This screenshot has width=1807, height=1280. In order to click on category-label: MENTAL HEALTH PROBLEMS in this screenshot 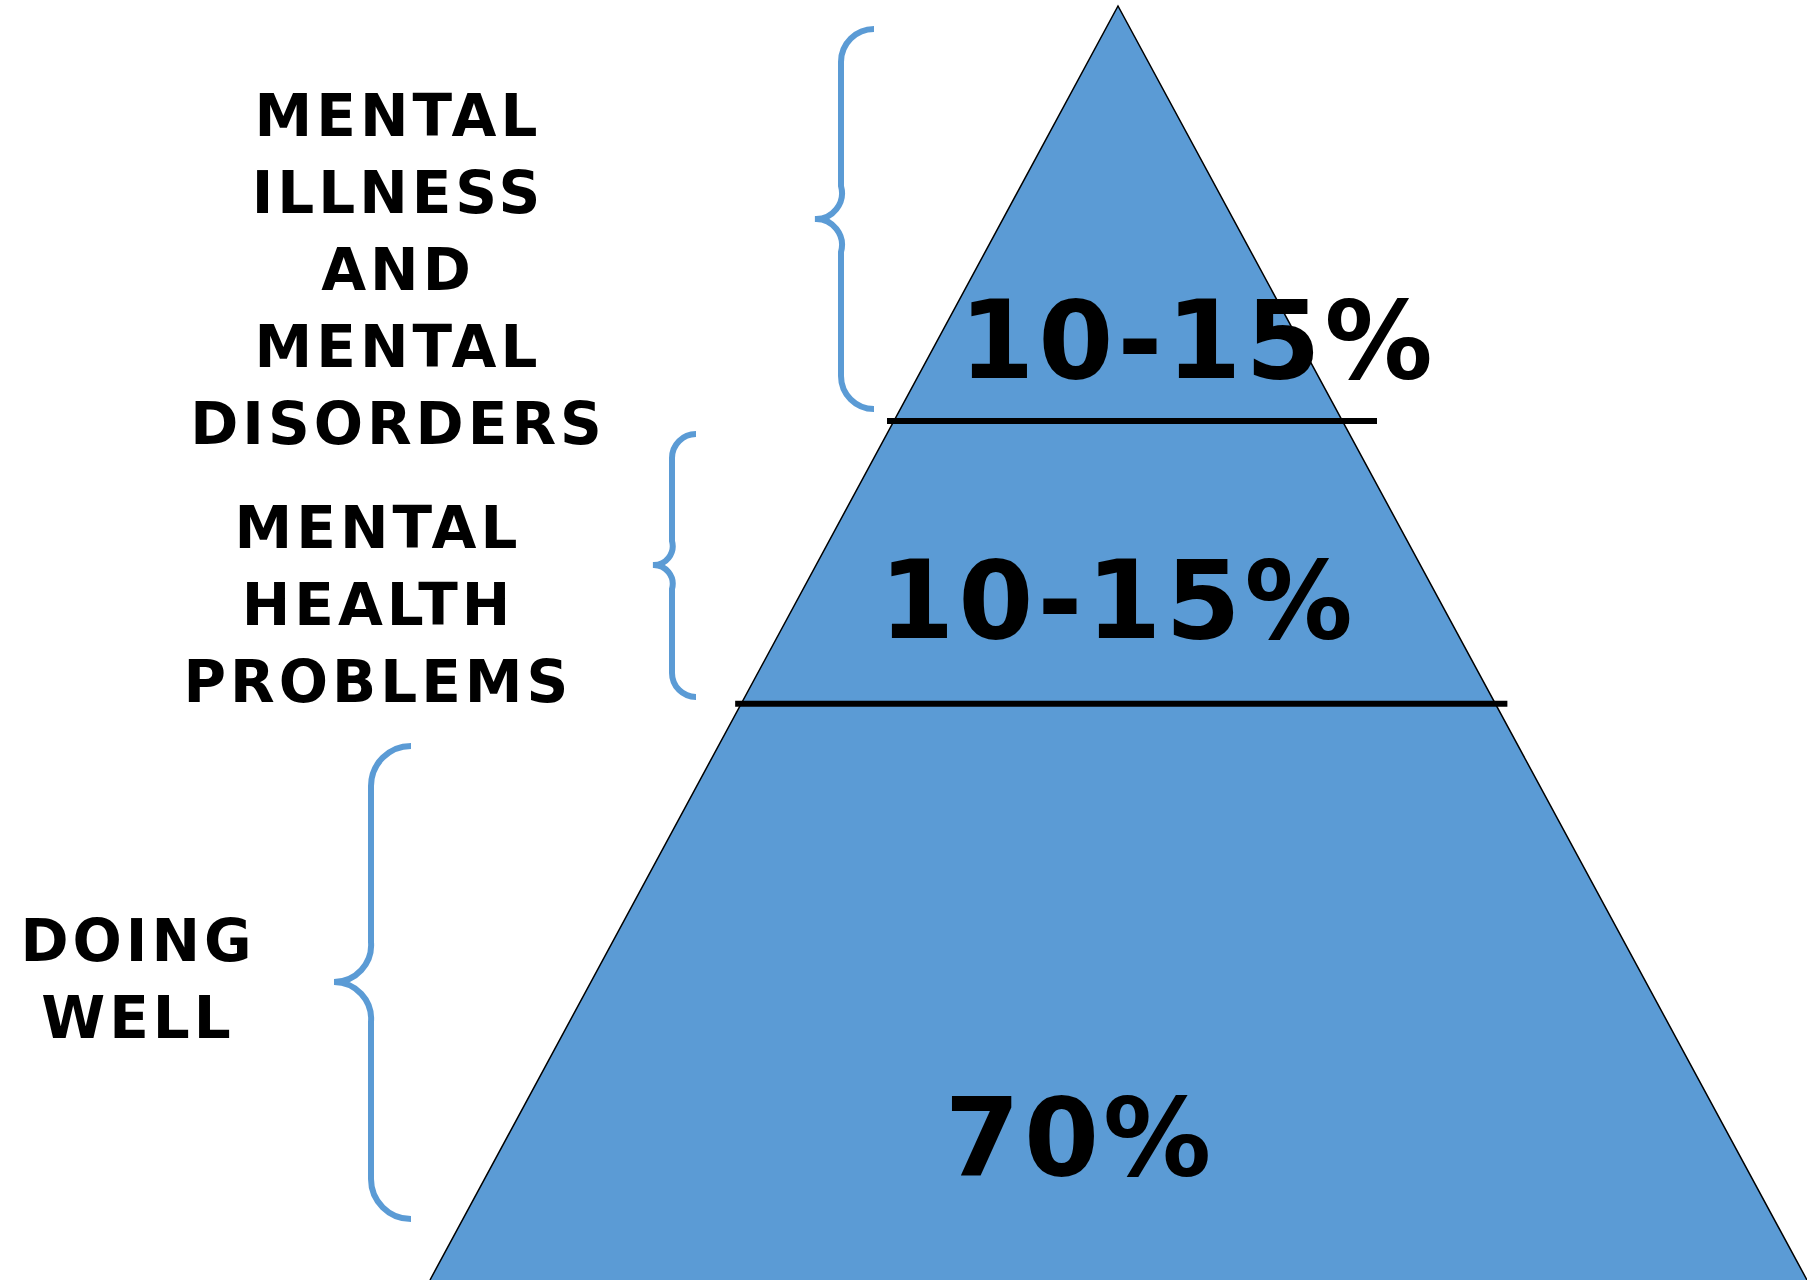, I will do `click(378, 605)`.